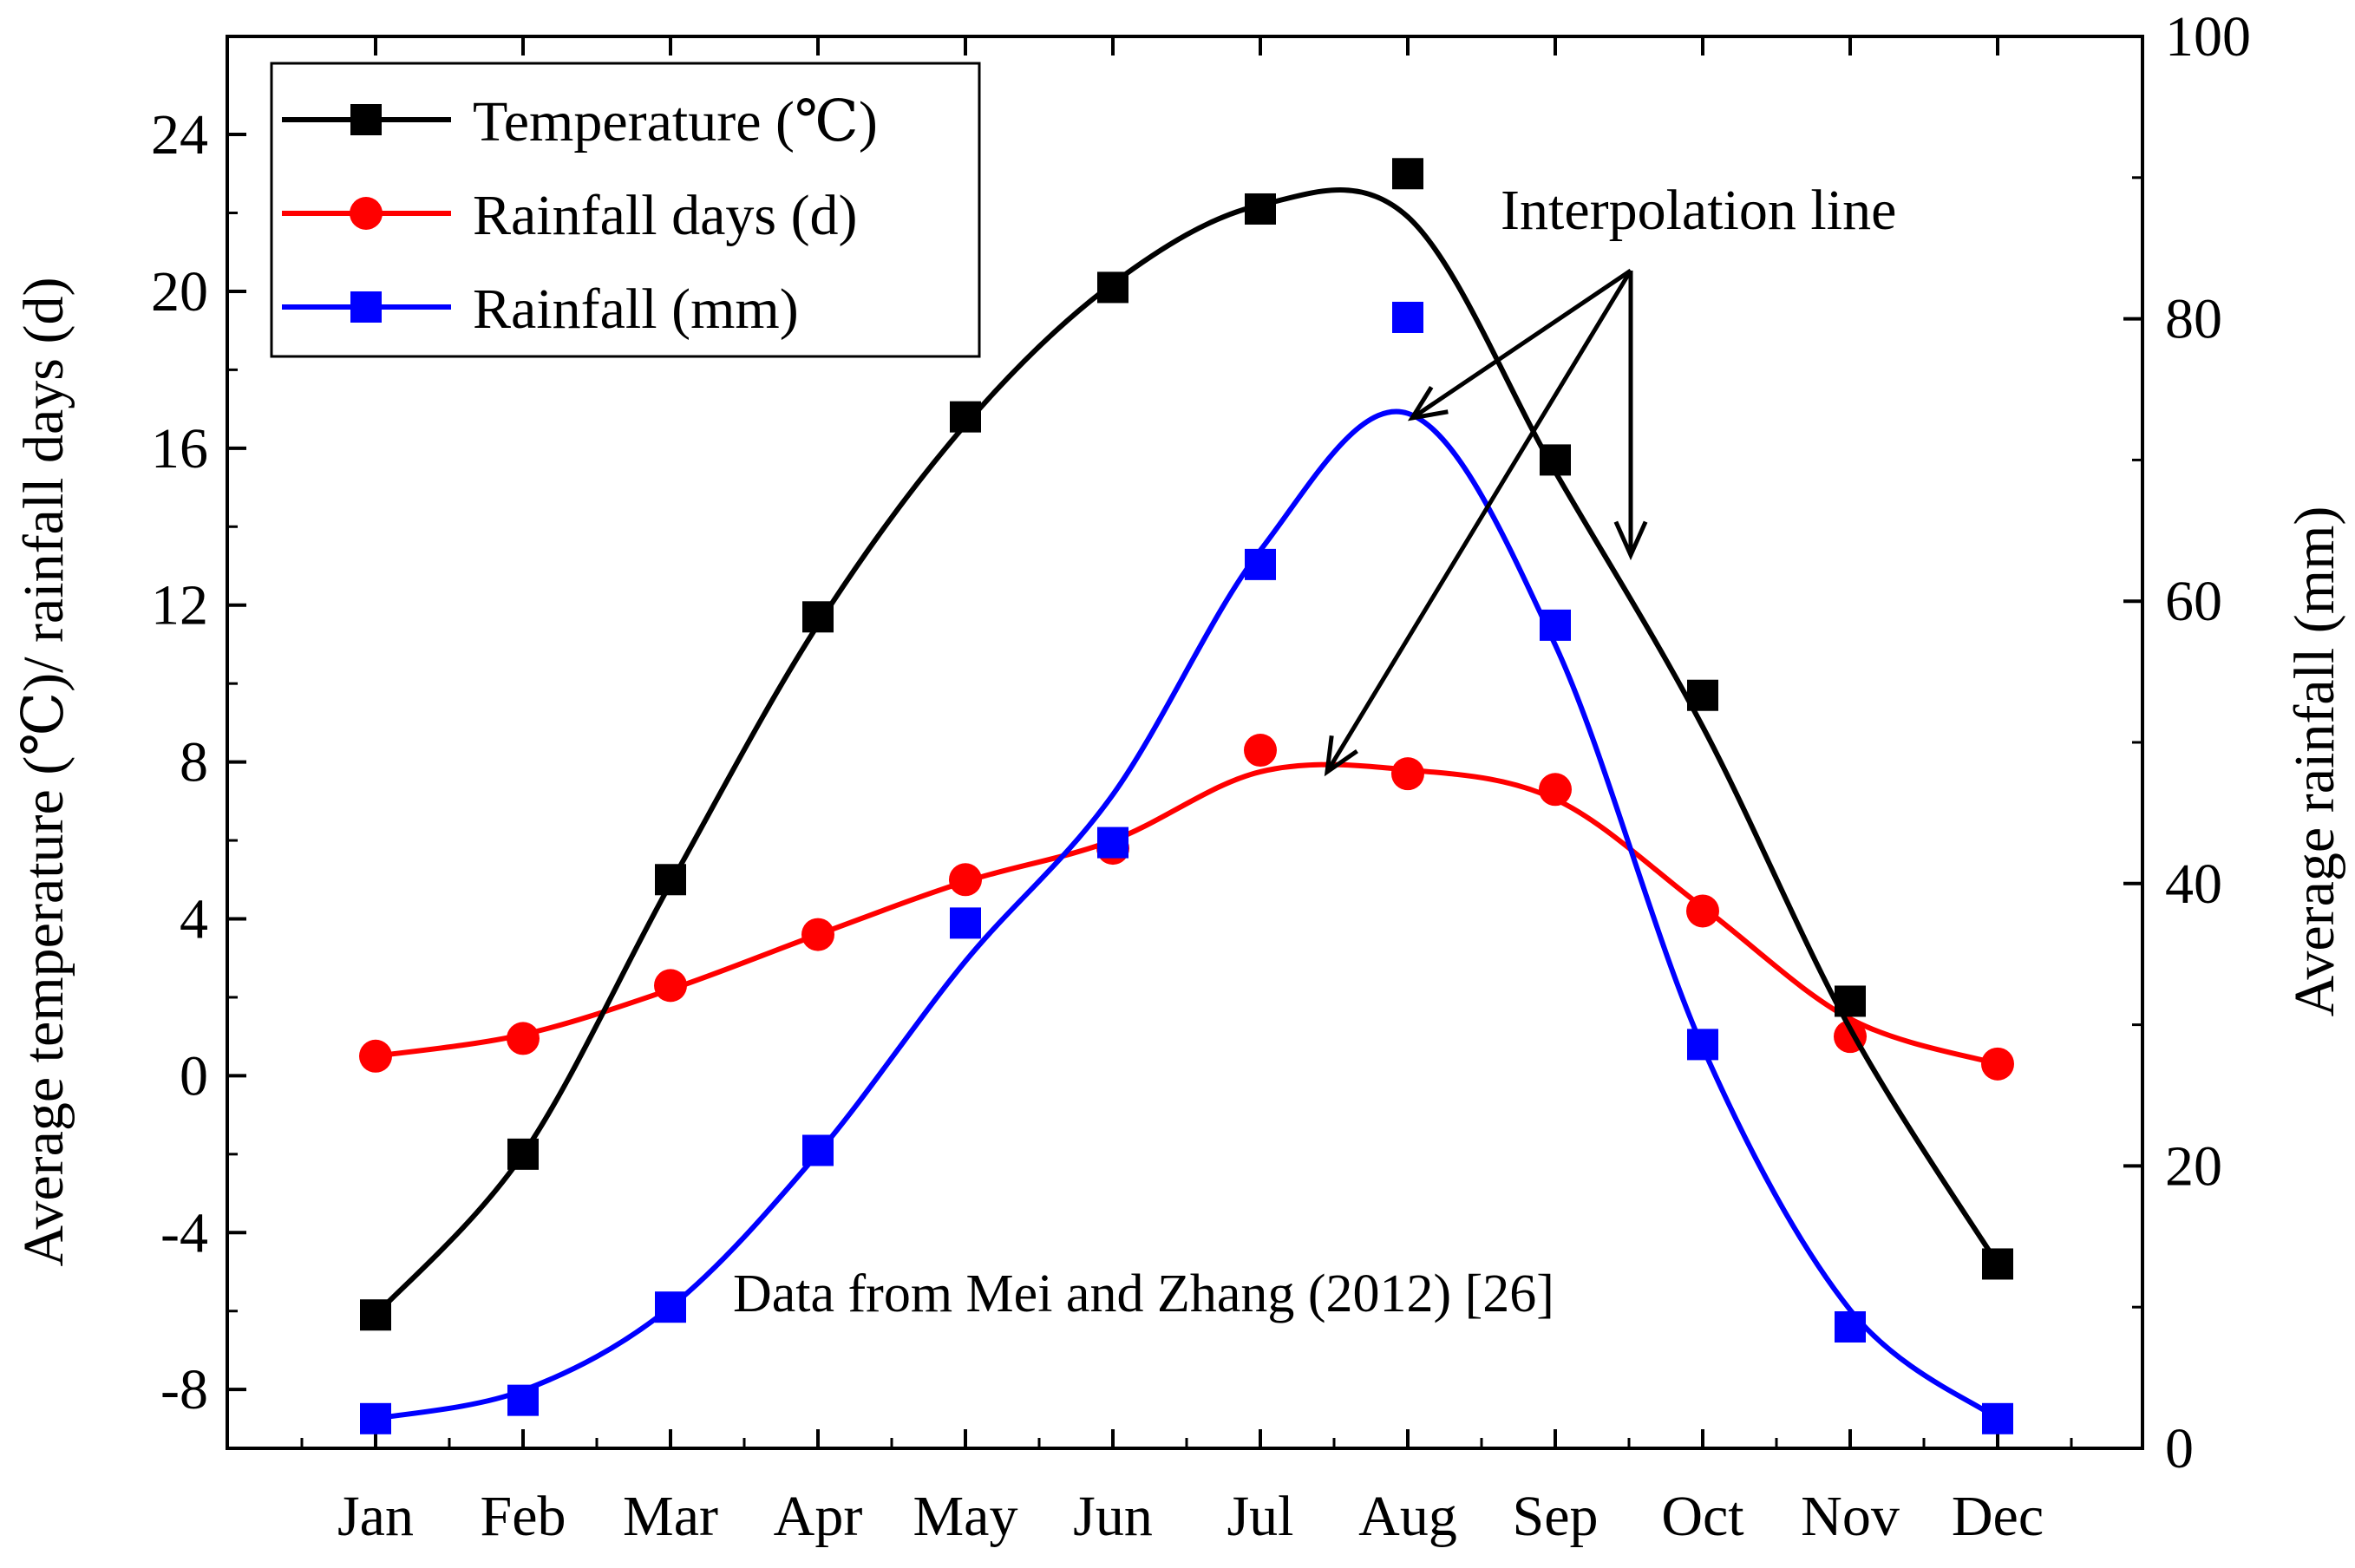  What do you see at coordinates (1850, 1517) in the screenshot?
I see `x-tick-label: Nov` at bounding box center [1850, 1517].